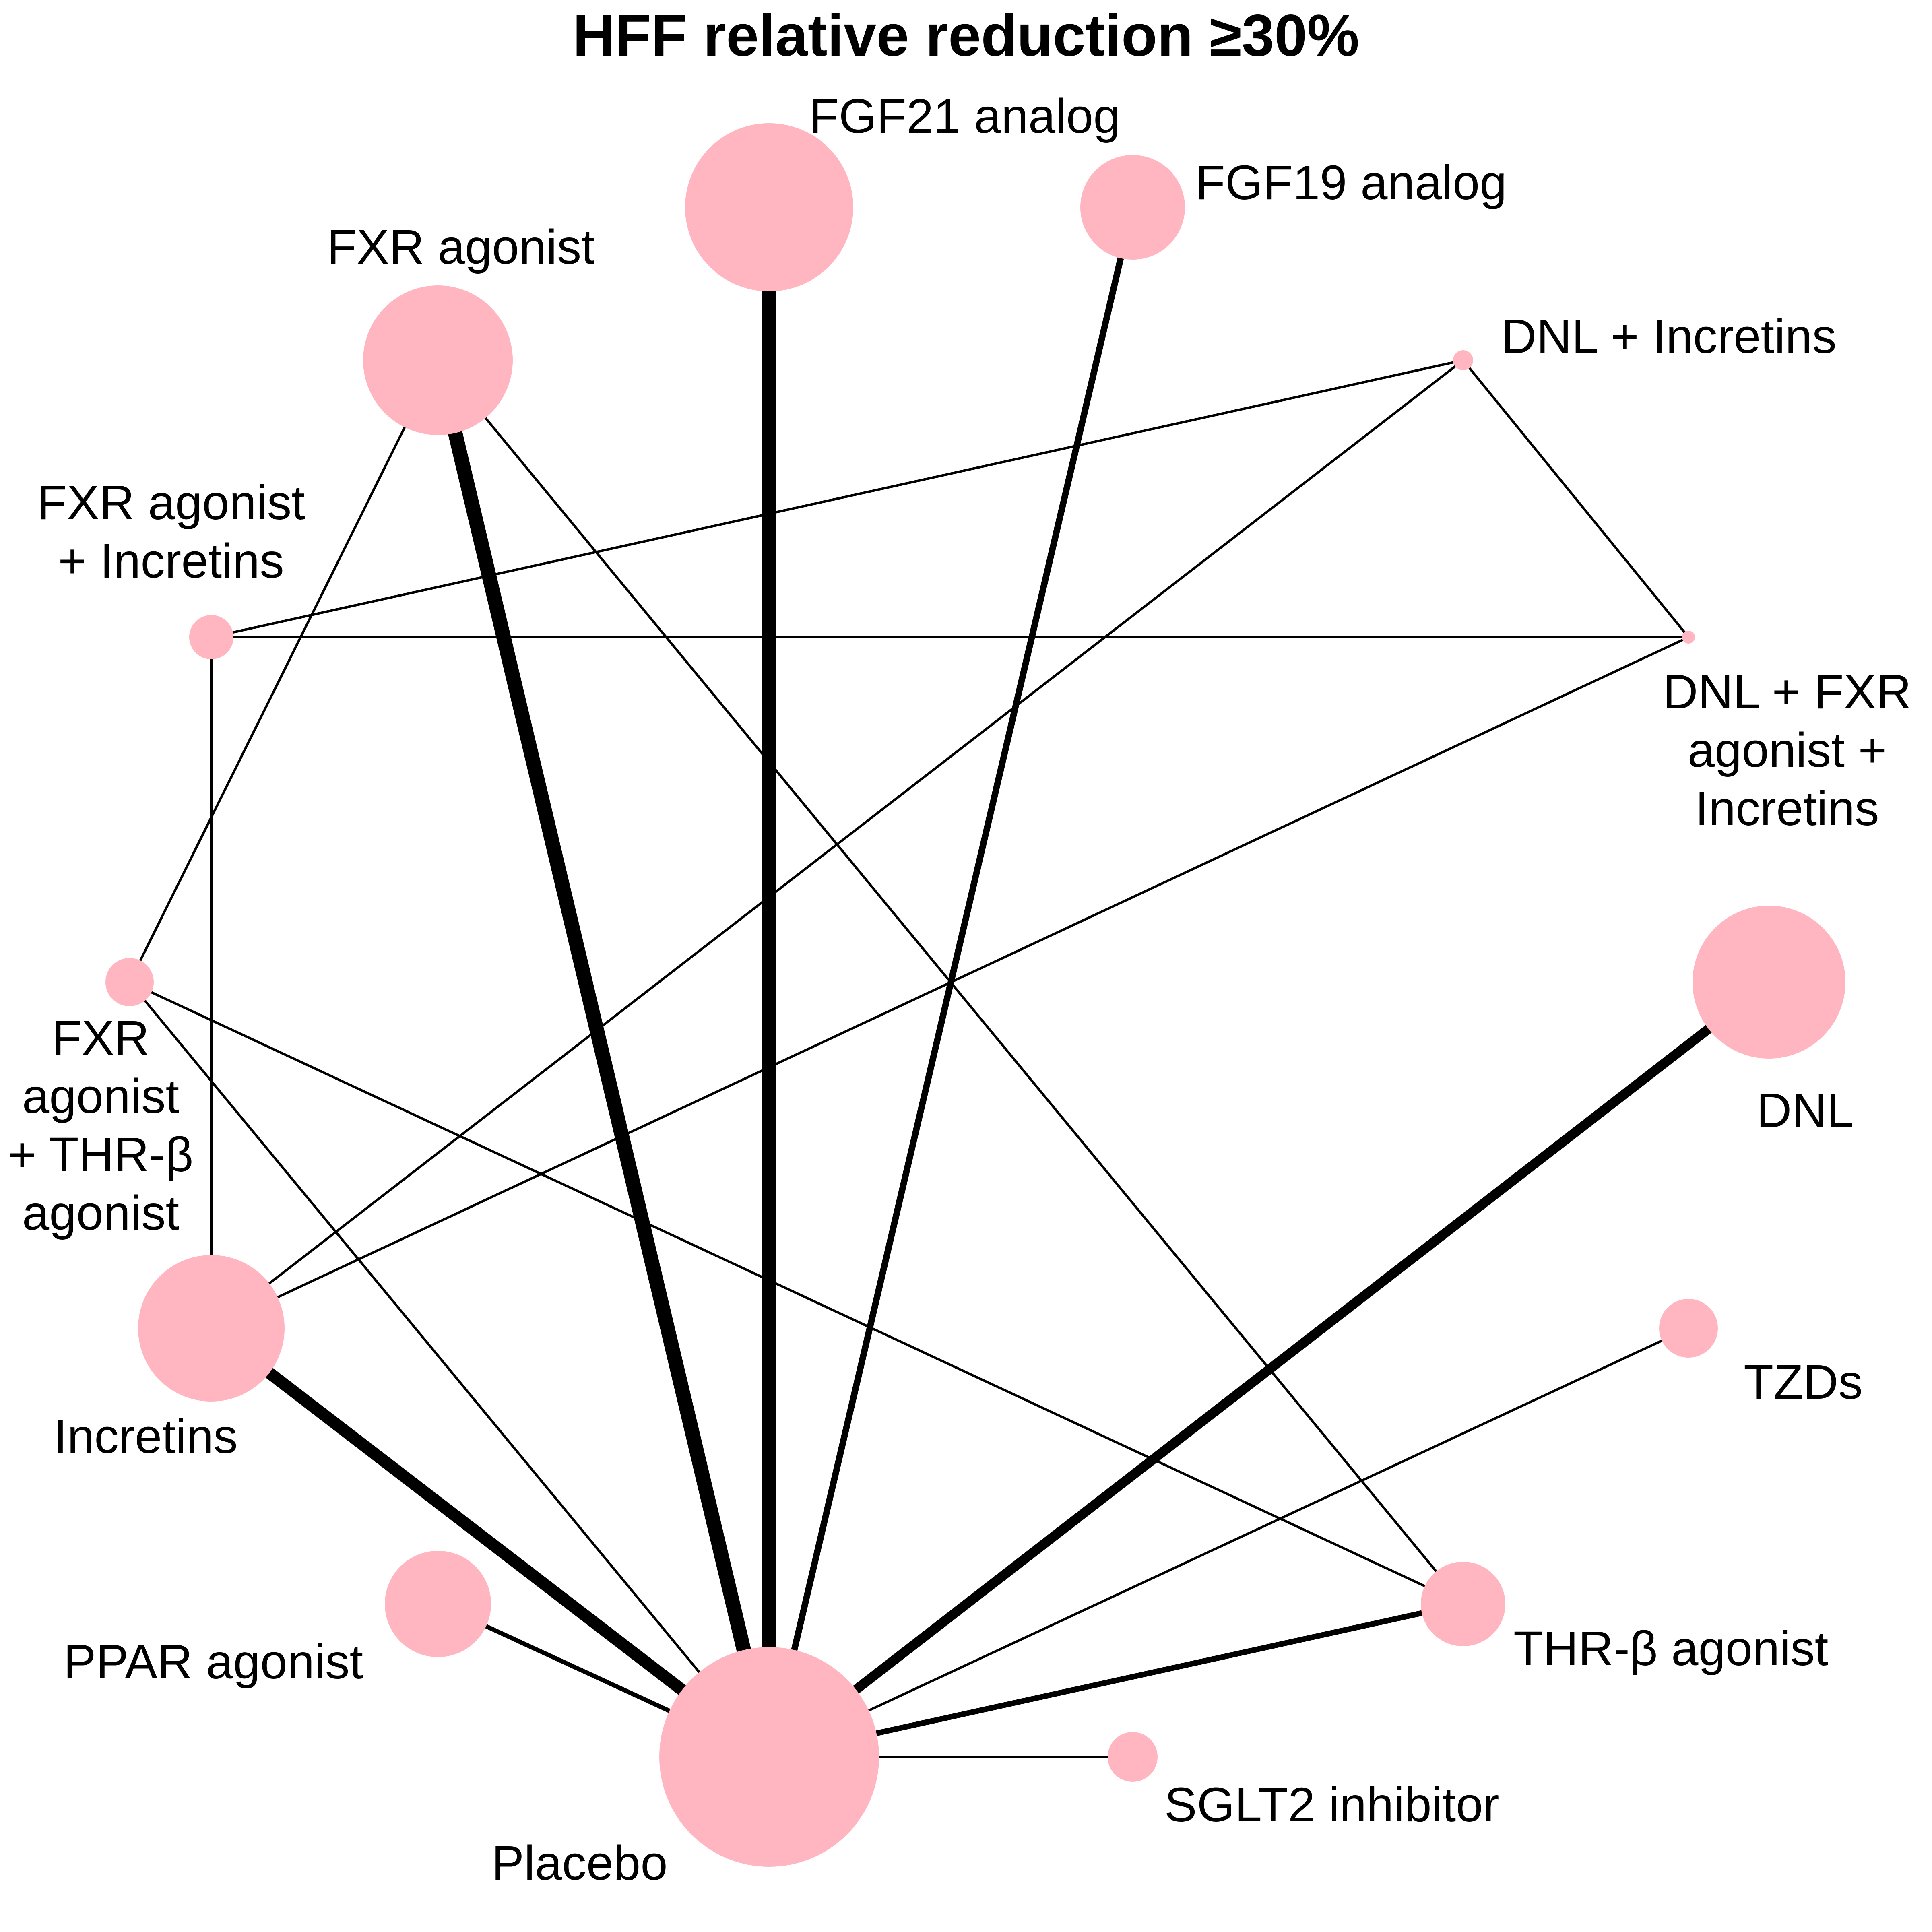  I want to click on node-label-fgf19: FGF19 analog, so click(1351, 182).